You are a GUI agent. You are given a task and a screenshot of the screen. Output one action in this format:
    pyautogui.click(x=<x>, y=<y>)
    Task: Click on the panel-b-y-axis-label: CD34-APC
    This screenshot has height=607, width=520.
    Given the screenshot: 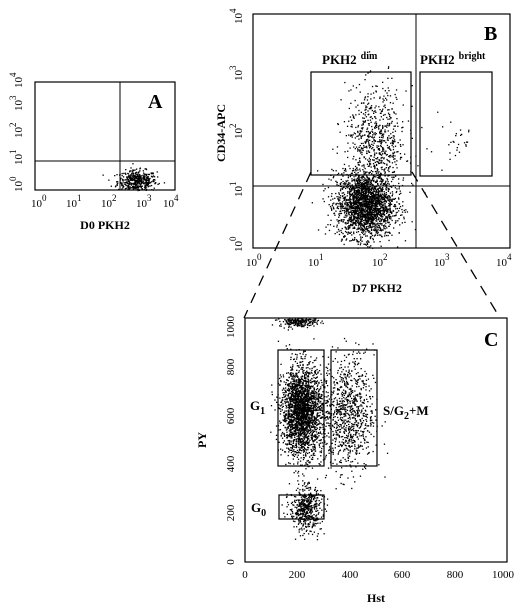 What is the action you would take?
    pyautogui.click(x=221, y=133)
    